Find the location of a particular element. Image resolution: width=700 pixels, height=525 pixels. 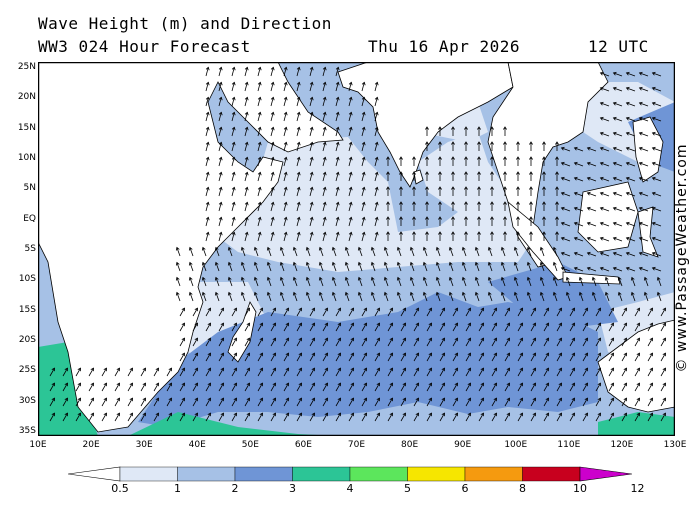

lat-label: 15N is located at coordinates (26, 127).